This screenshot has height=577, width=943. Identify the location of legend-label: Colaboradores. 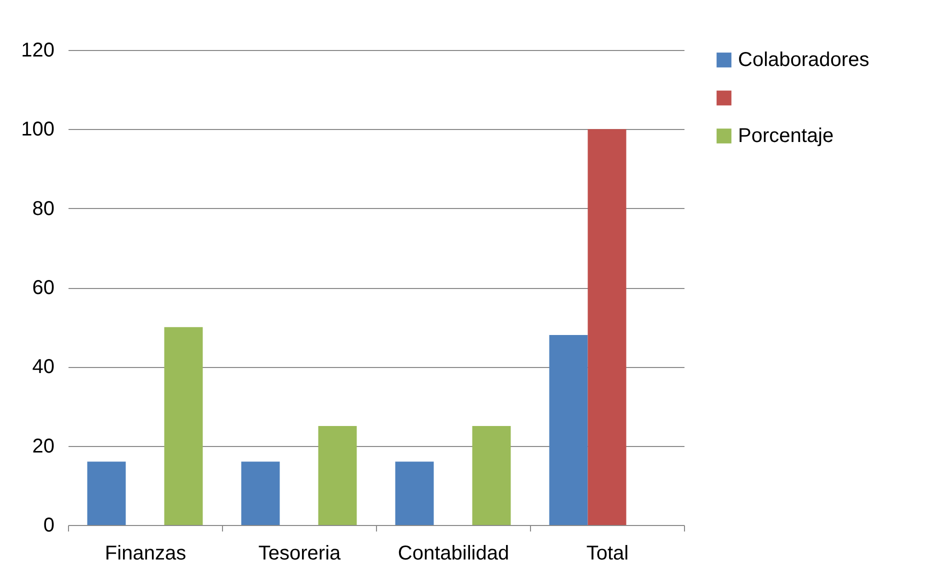
(804, 60).